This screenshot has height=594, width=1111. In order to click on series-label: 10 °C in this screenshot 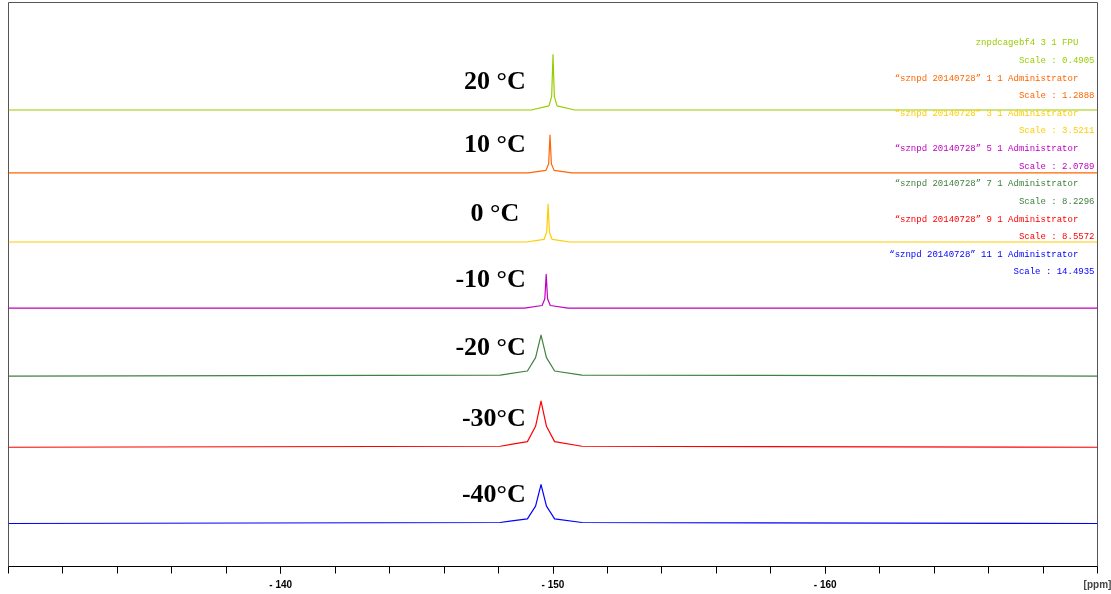, I will do `click(495, 143)`.